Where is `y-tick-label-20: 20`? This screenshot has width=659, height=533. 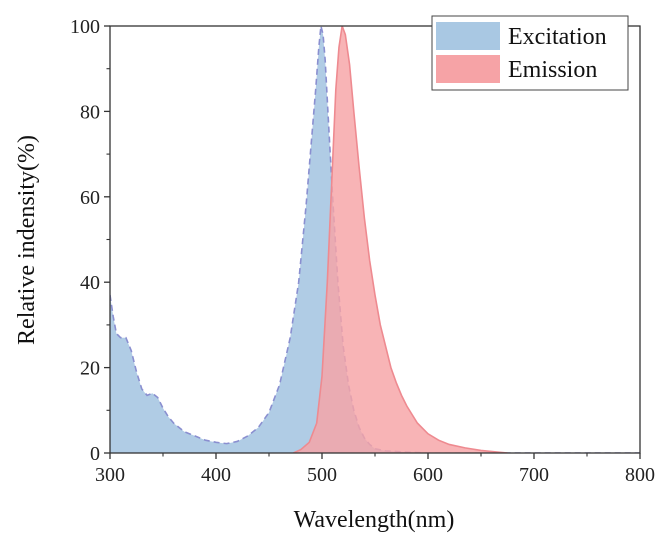
y-tick-label-20: 20 is located at coordinates (90, 369).